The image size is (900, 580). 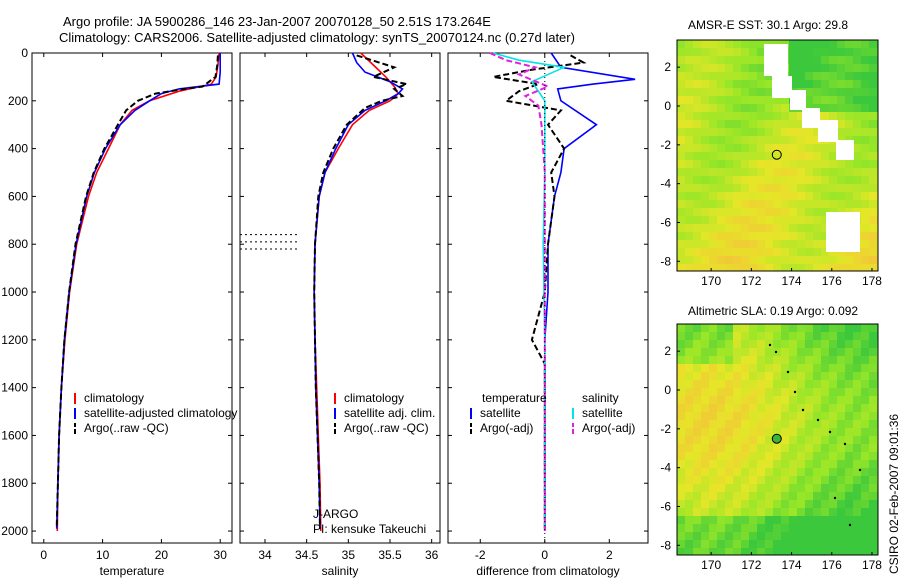 I want to click on missing-data-patch, so click(x=845, y=150).